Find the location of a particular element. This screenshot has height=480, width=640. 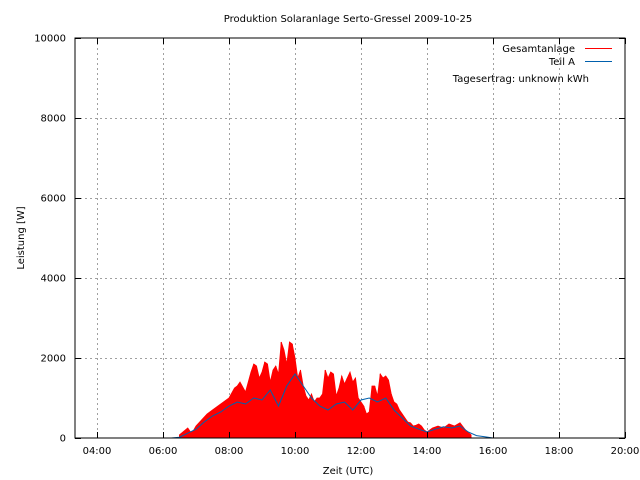

y-tick-label: 10000 is located at coordinates (50, 39).